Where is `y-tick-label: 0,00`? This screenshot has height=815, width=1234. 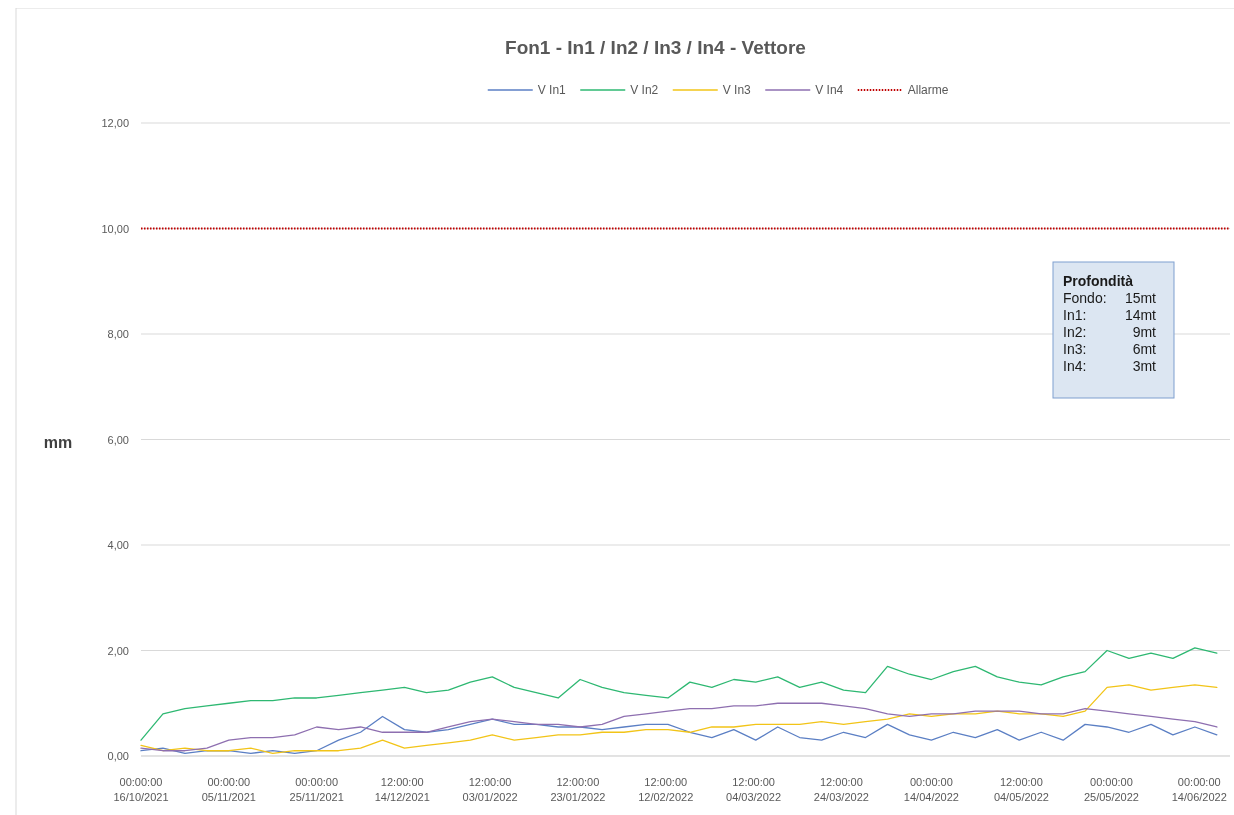
y-tick-label: 0,00 is located at coordinates (118, 756).